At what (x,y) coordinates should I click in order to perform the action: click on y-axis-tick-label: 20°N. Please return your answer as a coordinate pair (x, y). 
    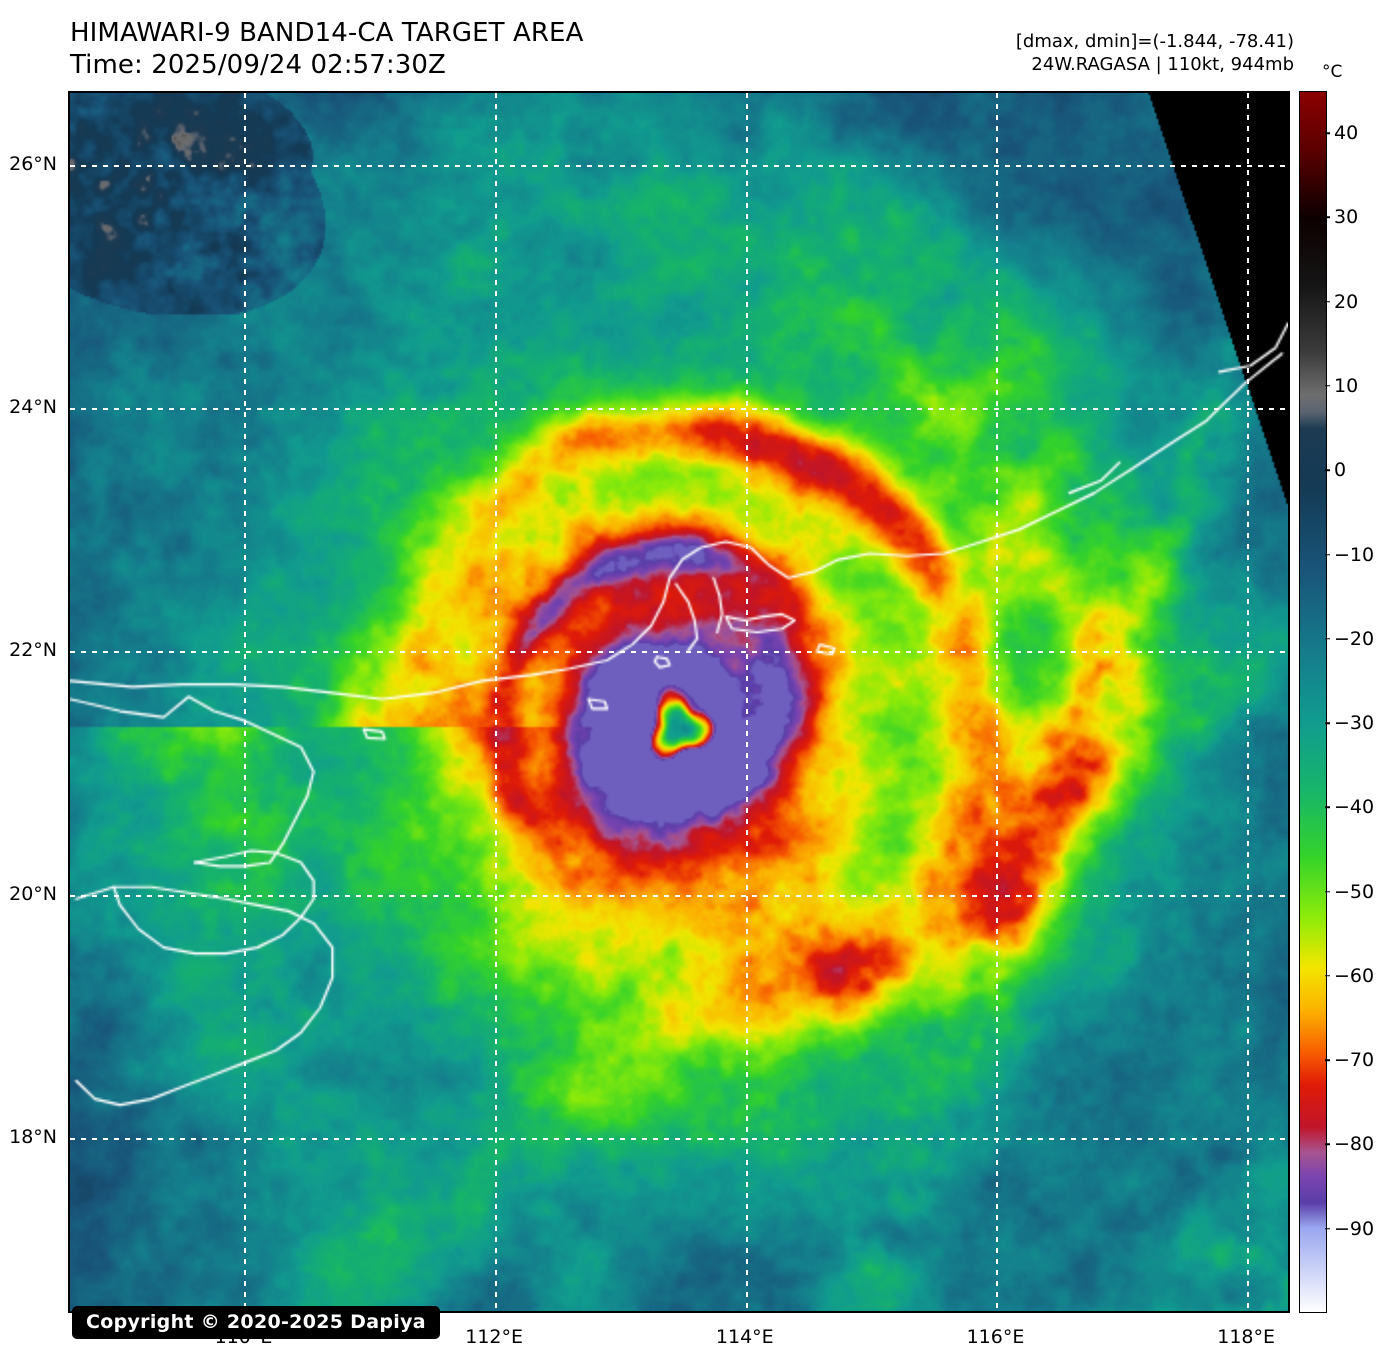
    Looking at the image, I should click on (33, 893).